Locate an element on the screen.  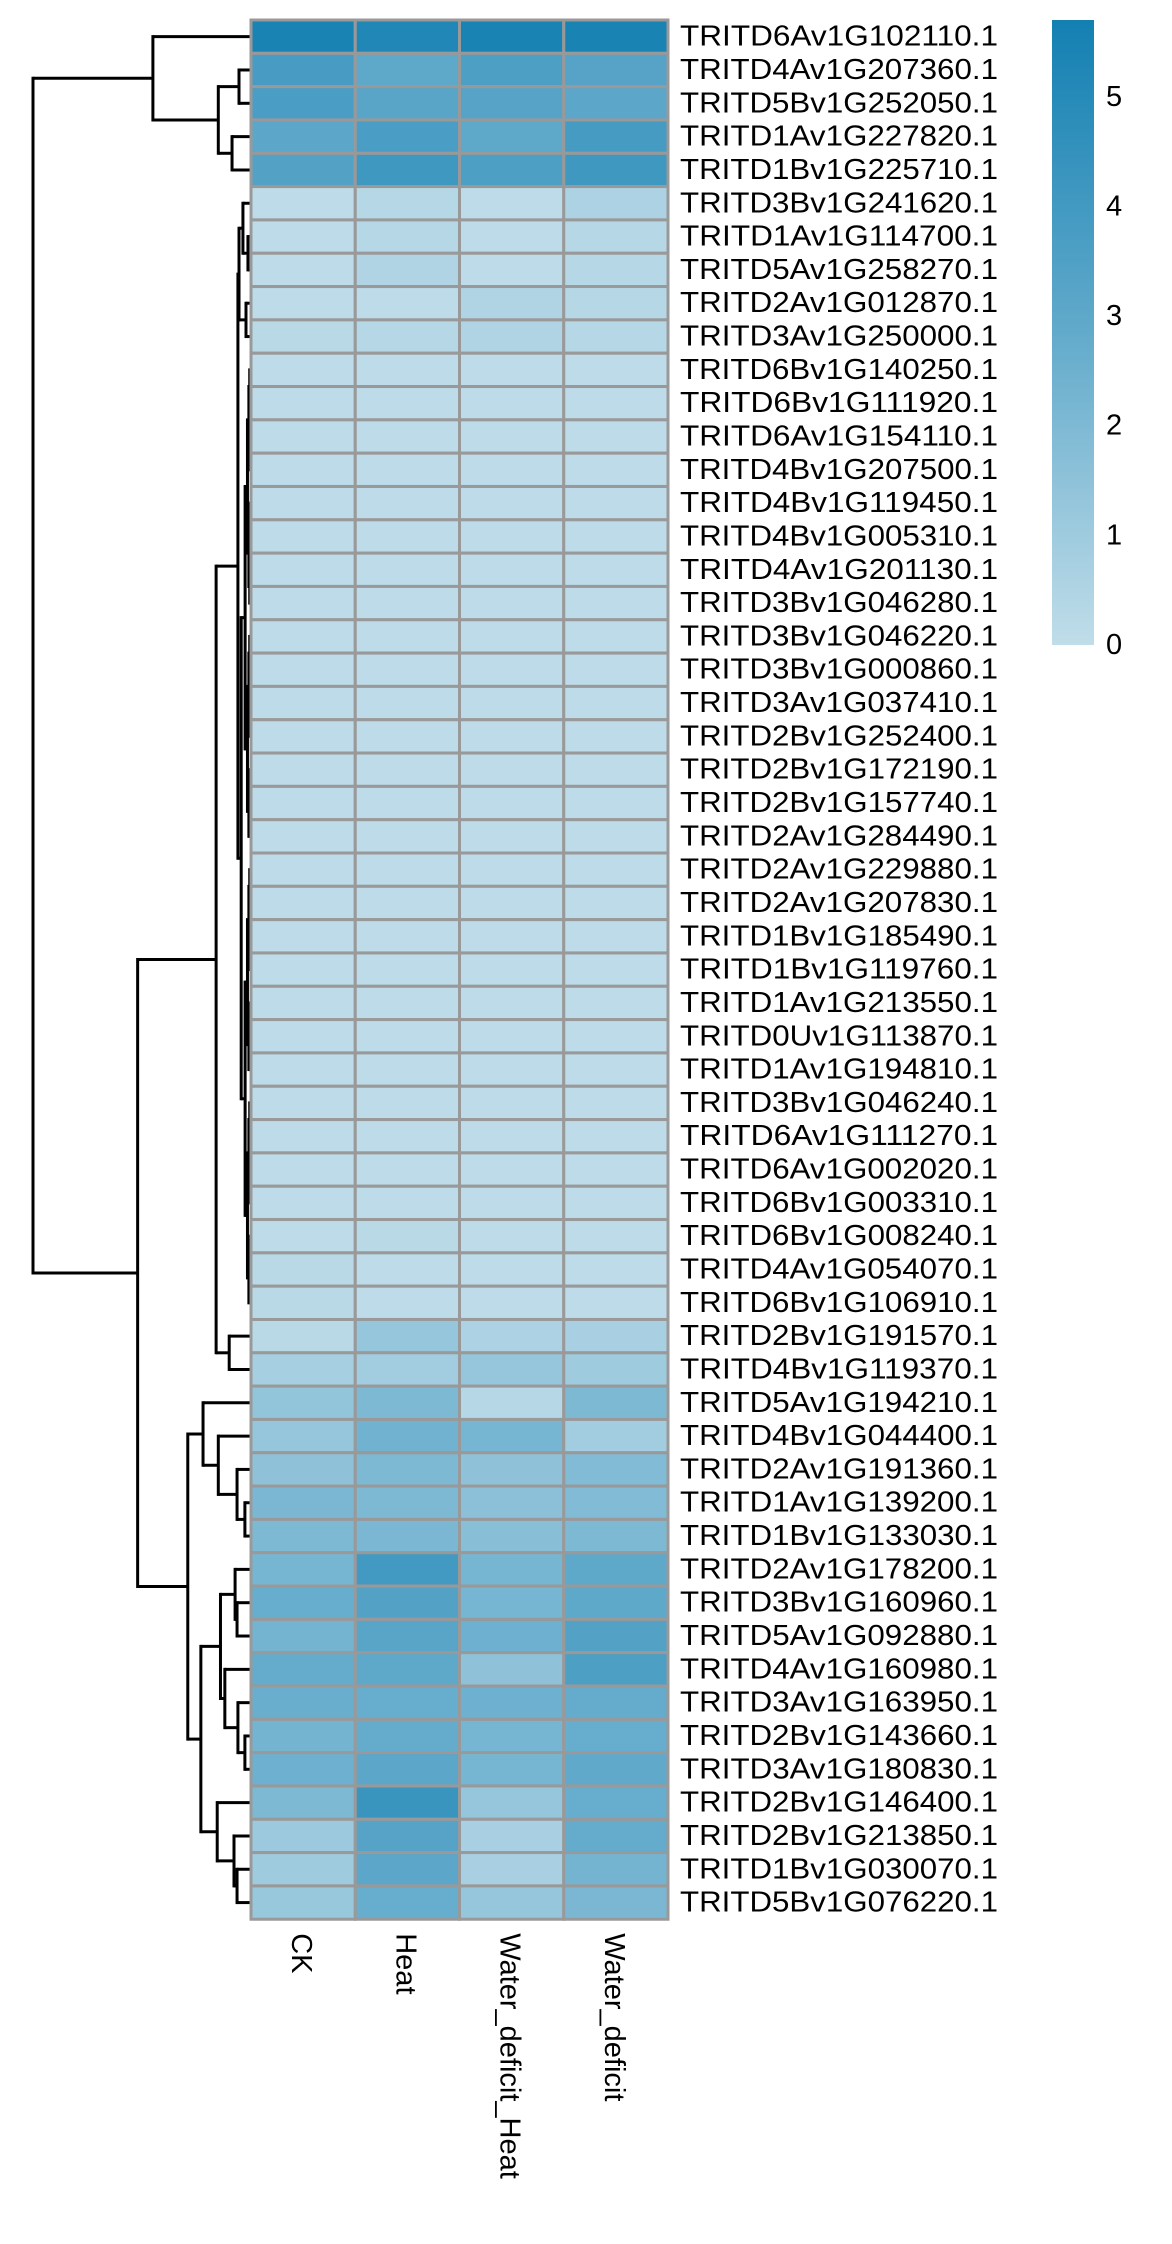
row-label: TRITD6Av1G111270.1 is located at coordinates (839, 1136).